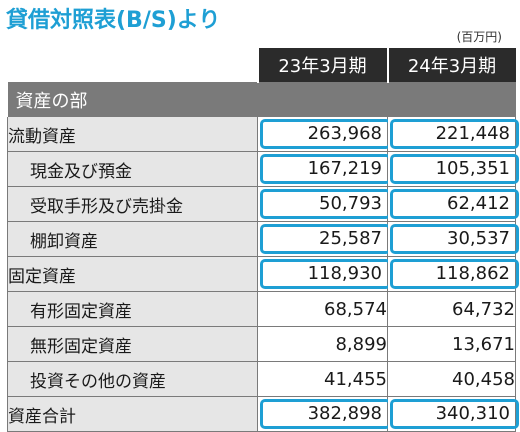 This screenshot has width=520, height=432. I want to click on highlighted-value: 382,898, so click(325, 414).